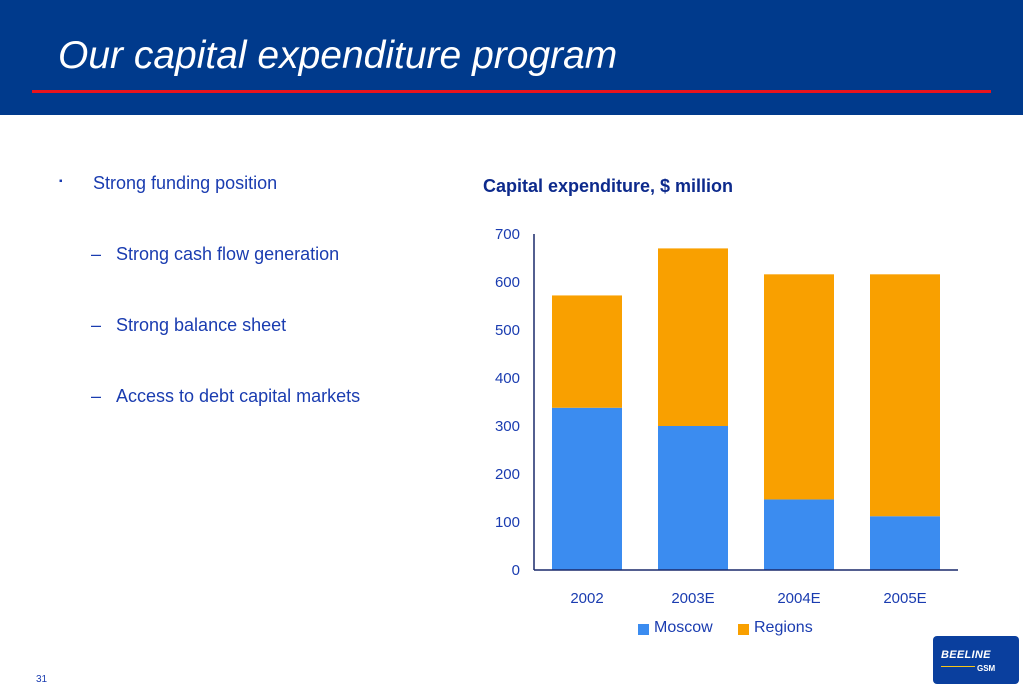  Describe the element at coordinates (643, 629) in the screenshot. I see `legend-swatch-moscow` at that location.